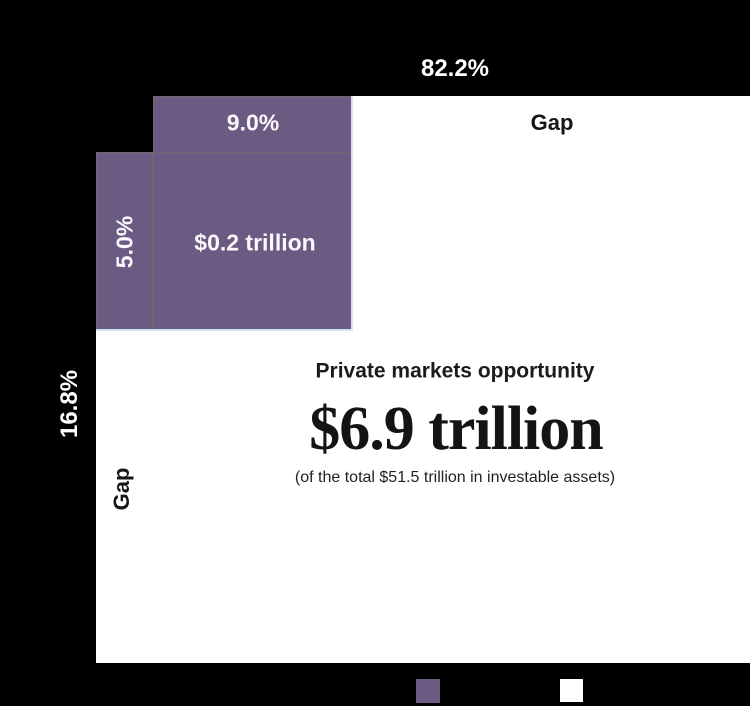 The image size is (750, 706). Describe the element at coordinates (552, 122) in the screenshot. I see `top-gap-label: Gap` at that location.